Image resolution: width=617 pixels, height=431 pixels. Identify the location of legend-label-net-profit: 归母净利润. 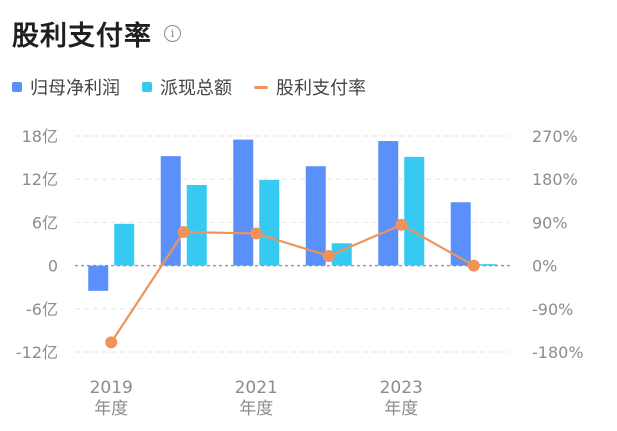
(75, 88).